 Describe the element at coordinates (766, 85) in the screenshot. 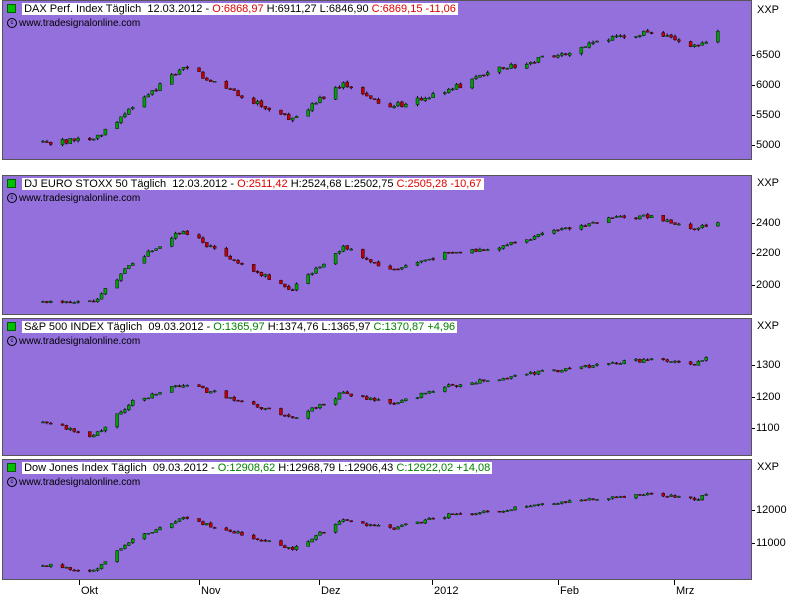

I see `y-tick: 6000` at that location.